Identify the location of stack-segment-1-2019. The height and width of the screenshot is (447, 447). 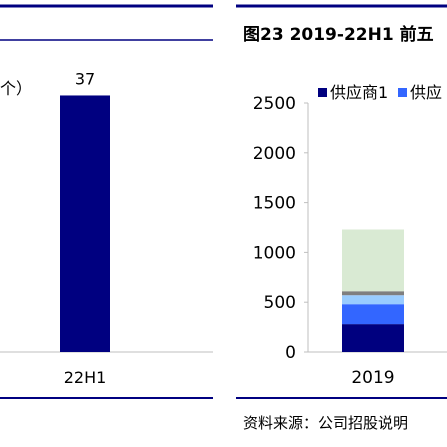
(373, 338).